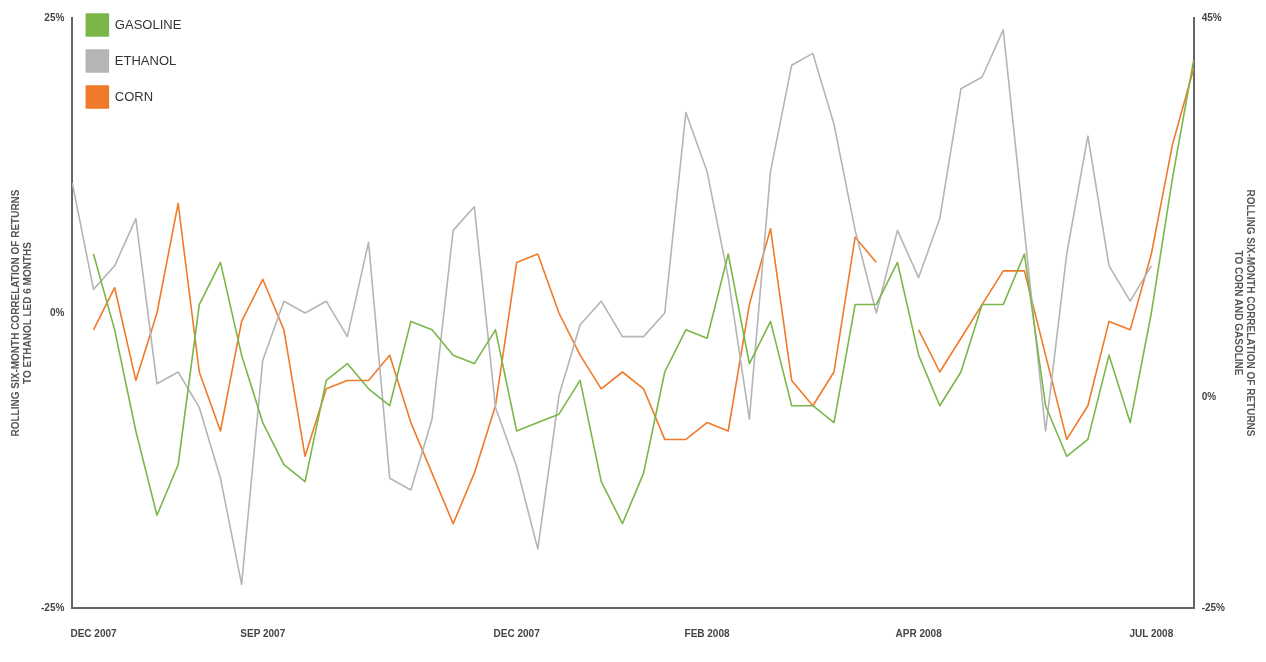 Image resolution: width=1266 pixels, height=662 pixels. What do you see at coordinates (919, 633) in the screenshot?
I see `x-tick-label: APR 2008` at bounding box center [919, 633].